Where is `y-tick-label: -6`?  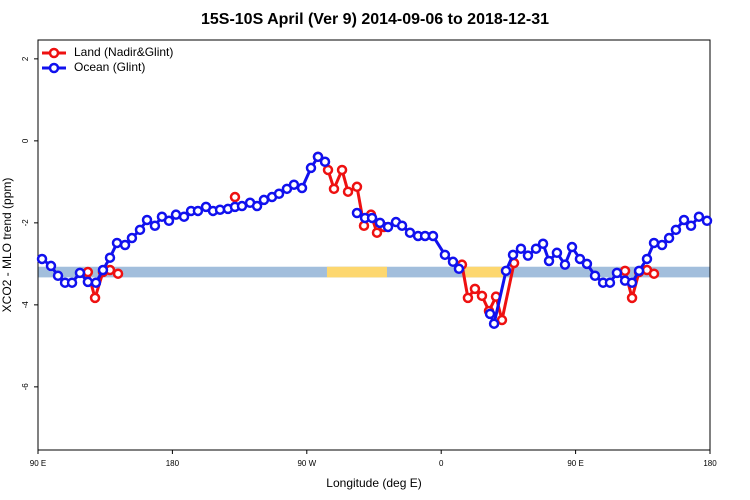
y-tick-label: -6 is located at coordinates (25, 387).